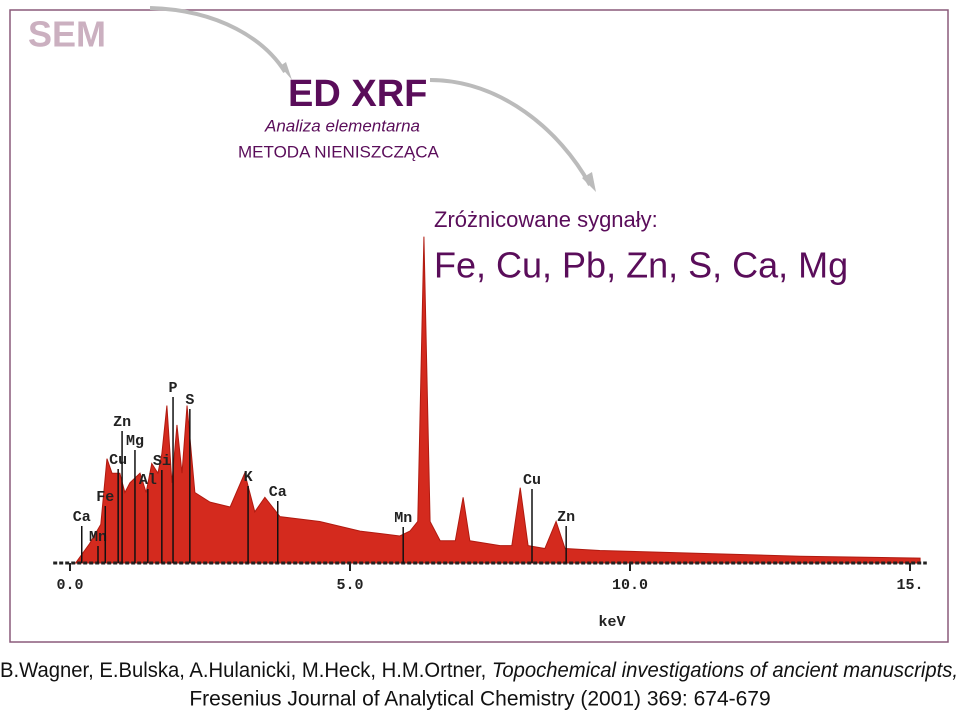 Image resolution: width=960 pixels, height=715 pixels. I want to click on peak-label: S, so click(189, 400).